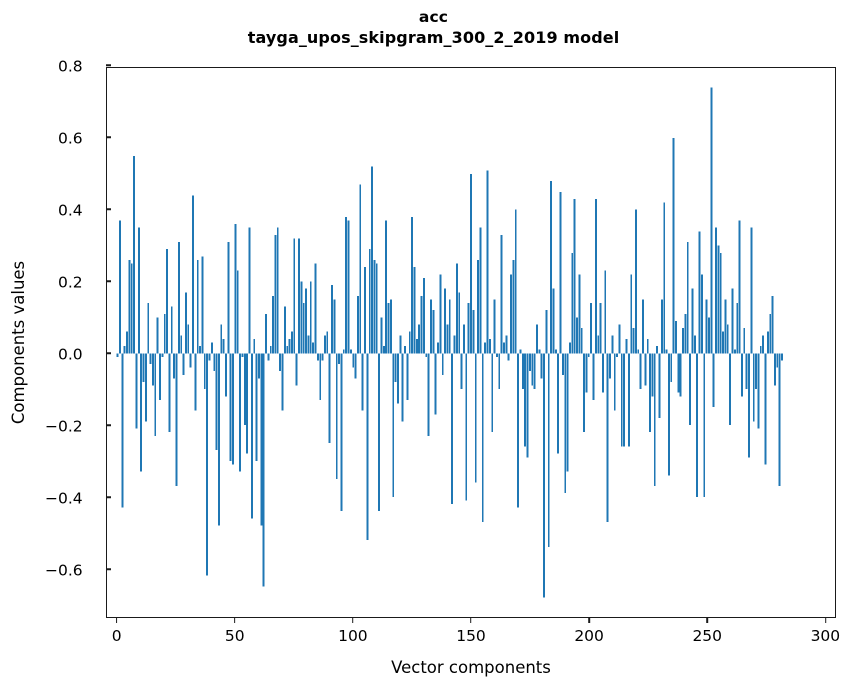 The width and height of the screenshot is (867, 696). What do you see at coordinates (70, 137) in the screenshot?
I see `y-axis-tick-label: 0.6` at bounding box center [70, 137].